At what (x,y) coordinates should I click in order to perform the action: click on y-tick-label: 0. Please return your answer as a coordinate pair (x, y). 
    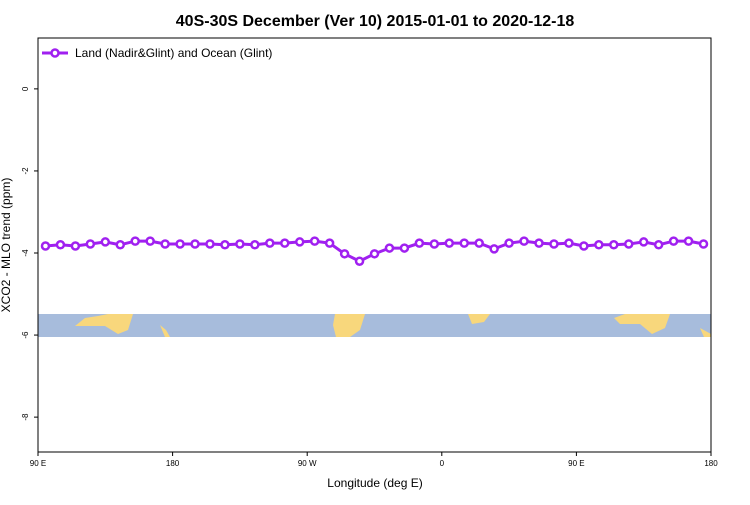
    Looking at the image, I should click on (25, 88).